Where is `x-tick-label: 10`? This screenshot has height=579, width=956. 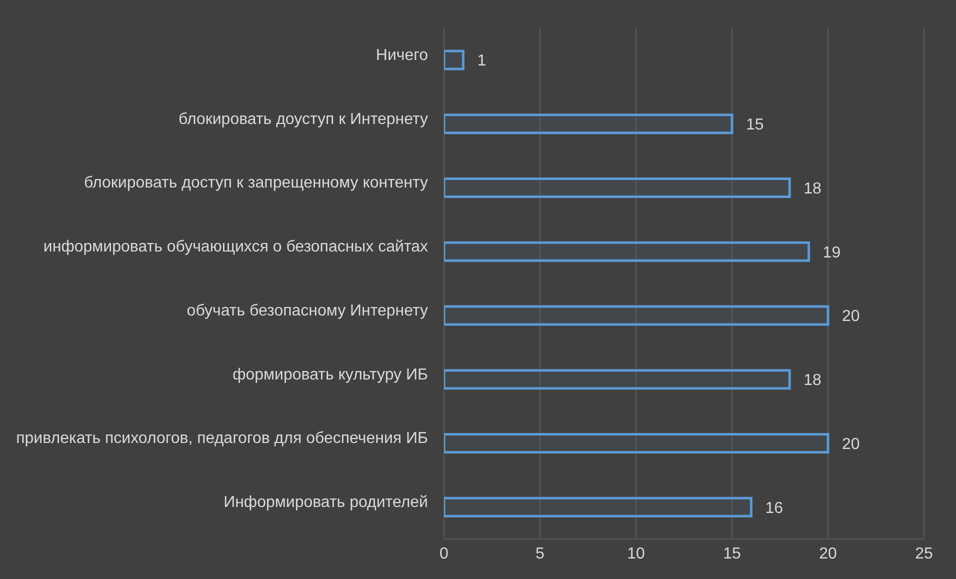 x-tick-label: 10 is located at coordinates (636, 553).